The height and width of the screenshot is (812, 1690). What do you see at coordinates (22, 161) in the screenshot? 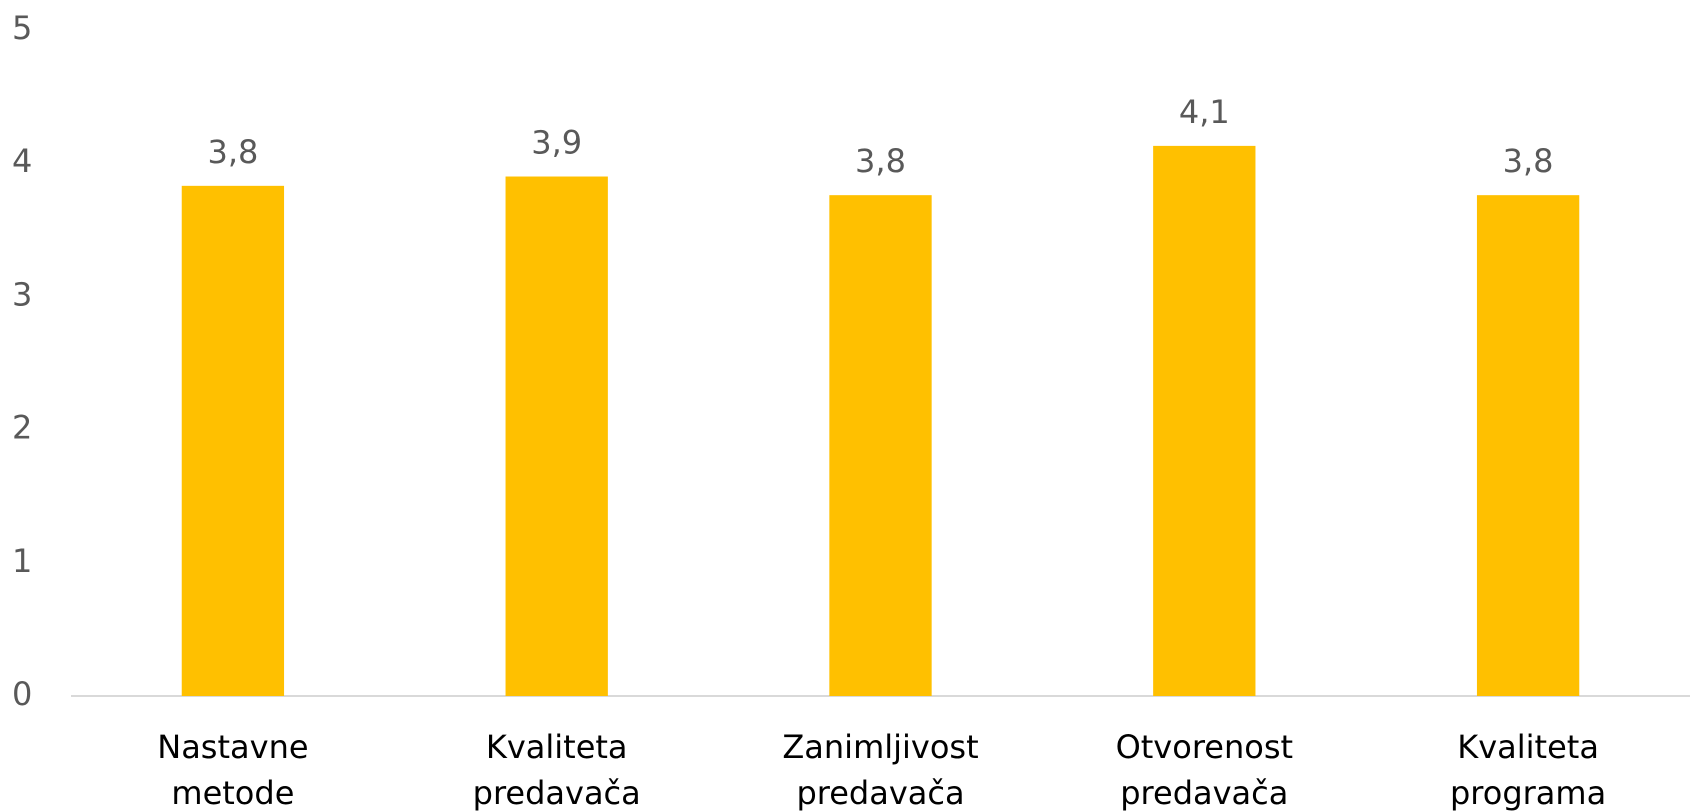
I see `y-tick-label: 4` at bounding box center [22, 161].